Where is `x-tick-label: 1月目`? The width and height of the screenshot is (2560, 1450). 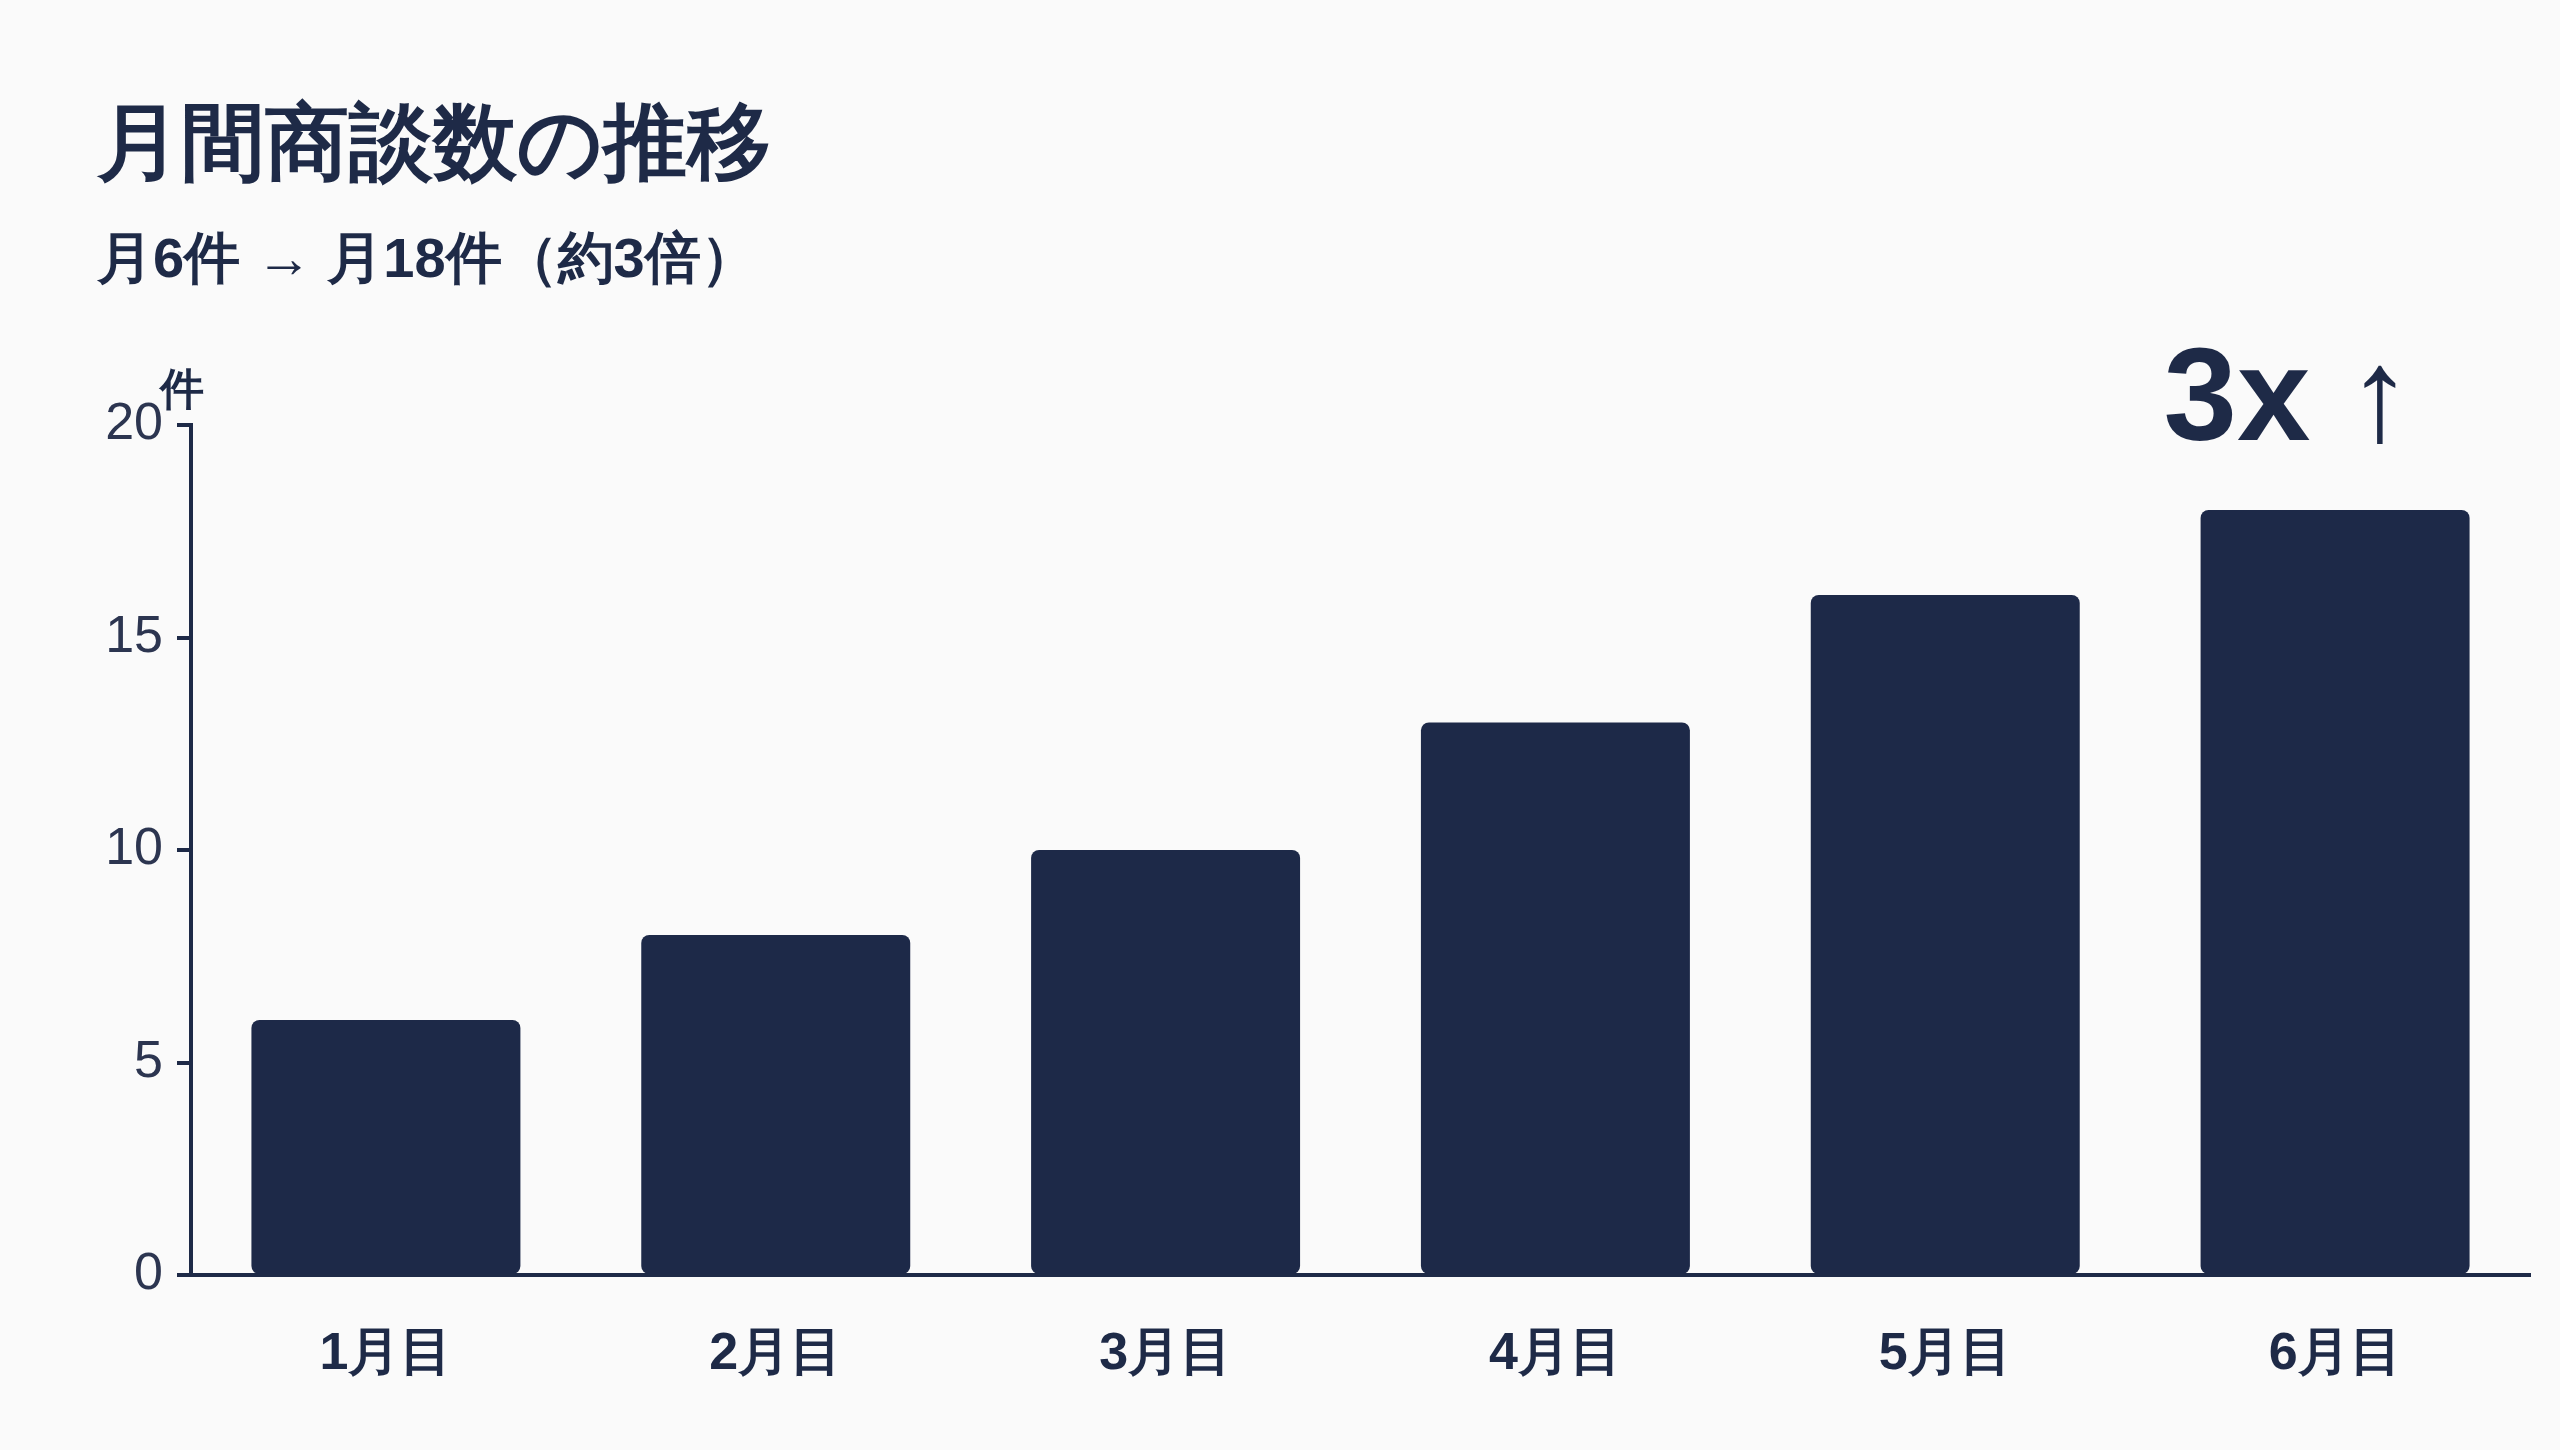
x-tick-label: 1月目 is located at coordinates (386, 1350).